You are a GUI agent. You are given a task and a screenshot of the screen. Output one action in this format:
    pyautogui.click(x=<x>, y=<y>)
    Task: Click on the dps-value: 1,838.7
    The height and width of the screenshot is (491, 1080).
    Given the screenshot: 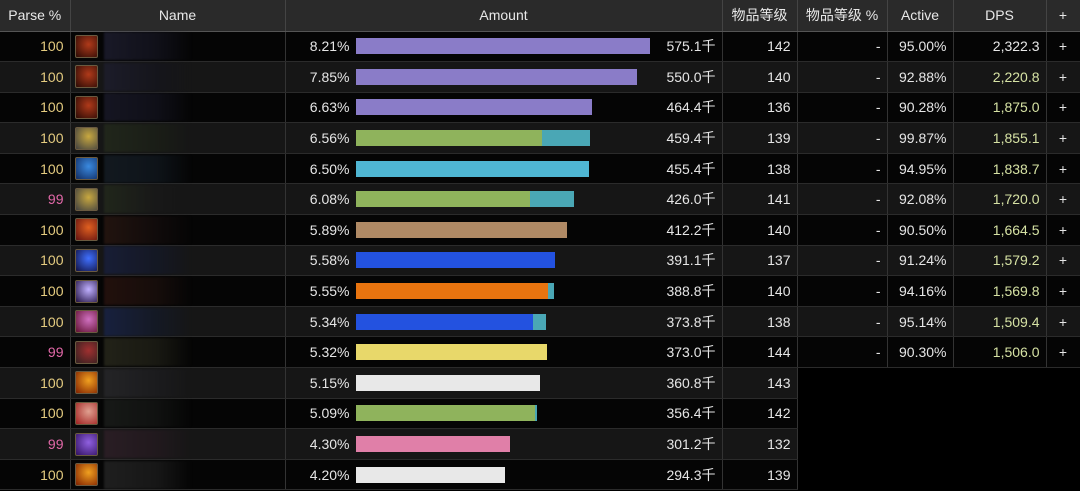 What is the action you would take?
    pyautogui.click(x=1000, y=169)
    